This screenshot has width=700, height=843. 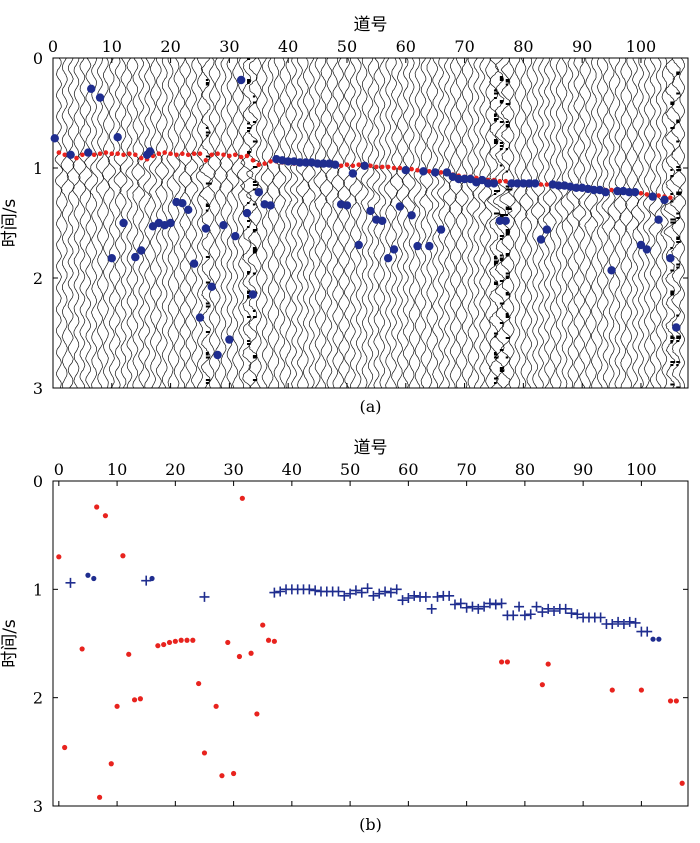 What do you see at coordinates (466, 469) in the screenshot?
I see `x-tick-label: 70` at bounding box center [466, 469].